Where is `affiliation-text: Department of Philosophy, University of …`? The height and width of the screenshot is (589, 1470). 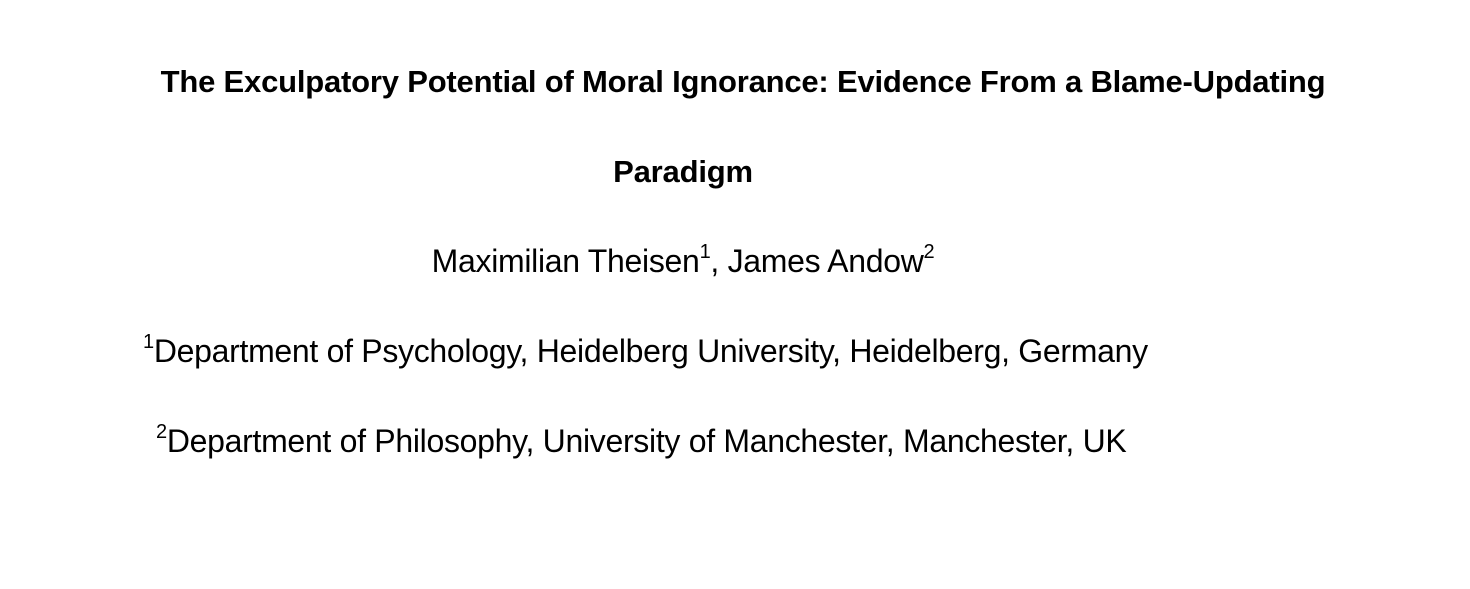
affiliation-text: Department of Philosophy, University of … is located at coordinates (646, 441).